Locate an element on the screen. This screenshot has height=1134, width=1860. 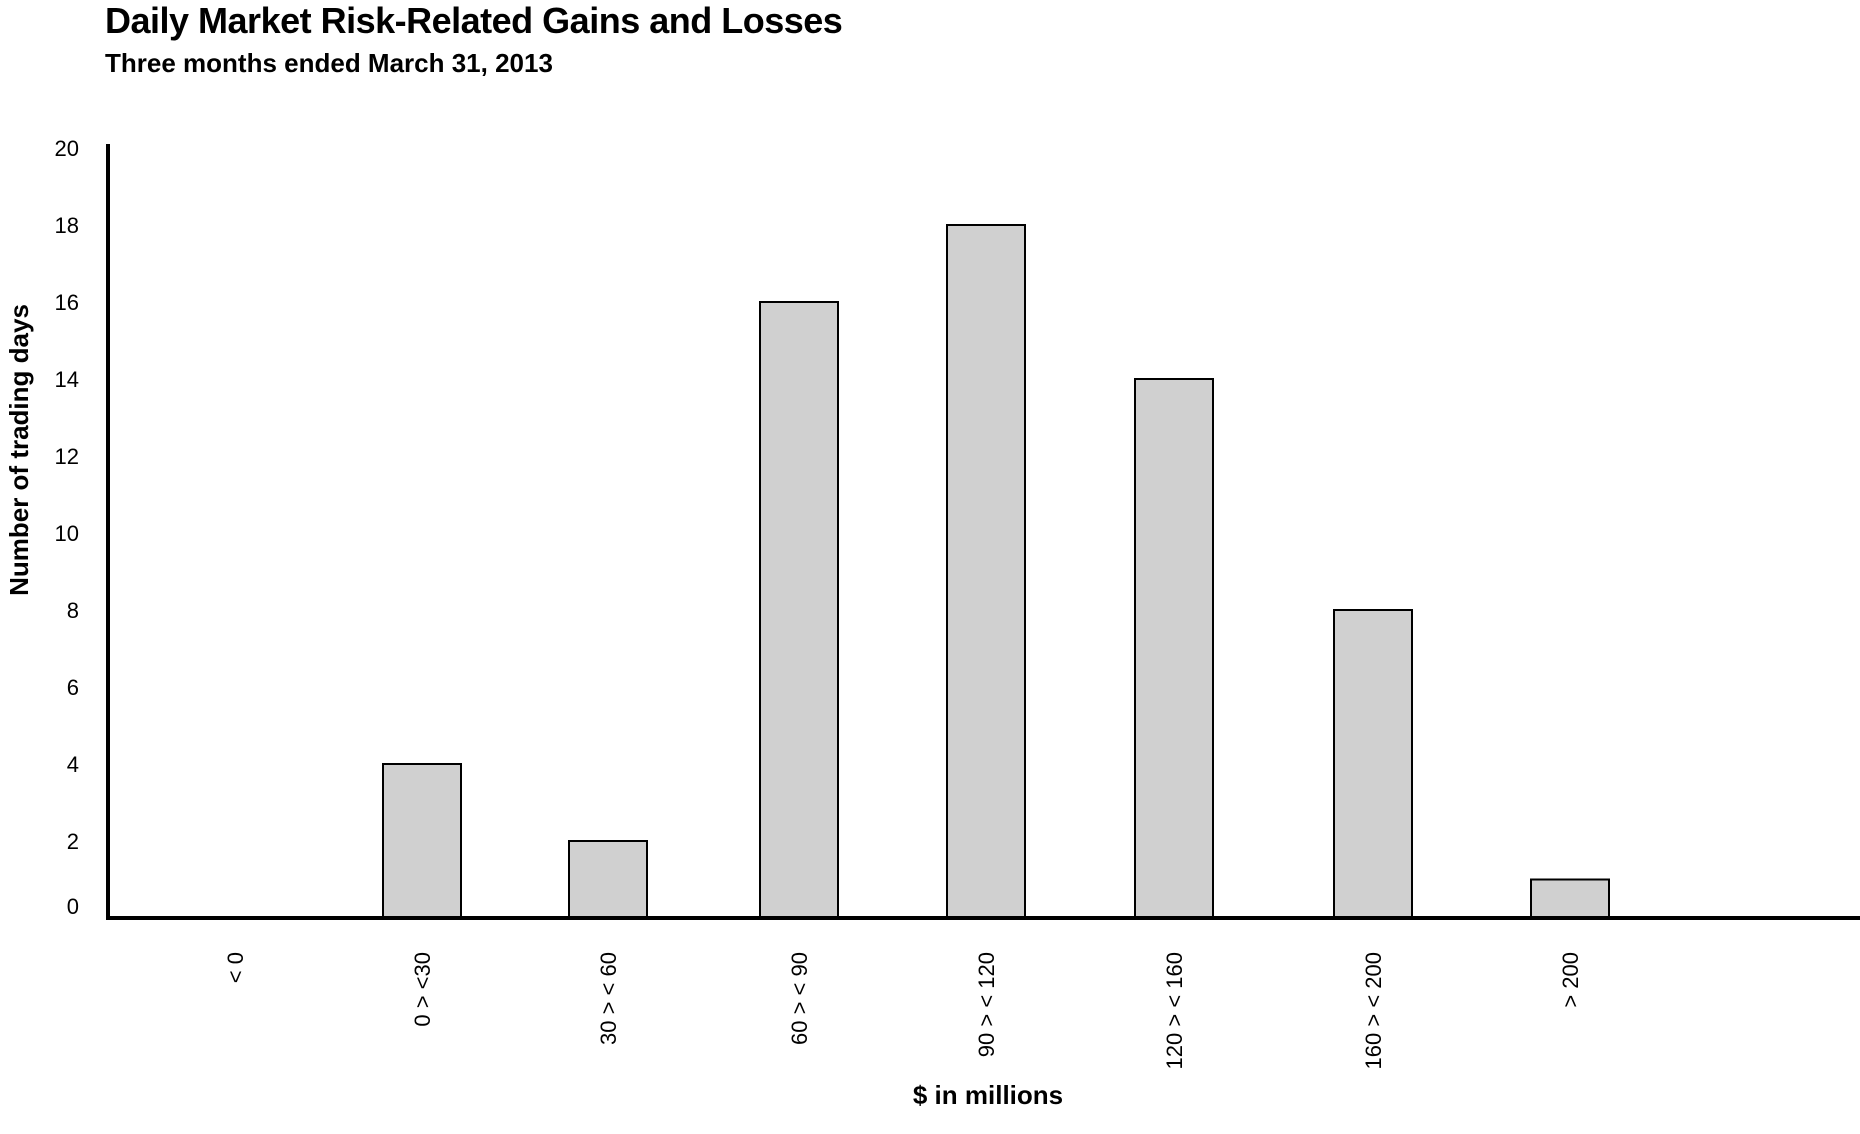
x-tick-label: > 200 is located at coordinates (1570, 980).